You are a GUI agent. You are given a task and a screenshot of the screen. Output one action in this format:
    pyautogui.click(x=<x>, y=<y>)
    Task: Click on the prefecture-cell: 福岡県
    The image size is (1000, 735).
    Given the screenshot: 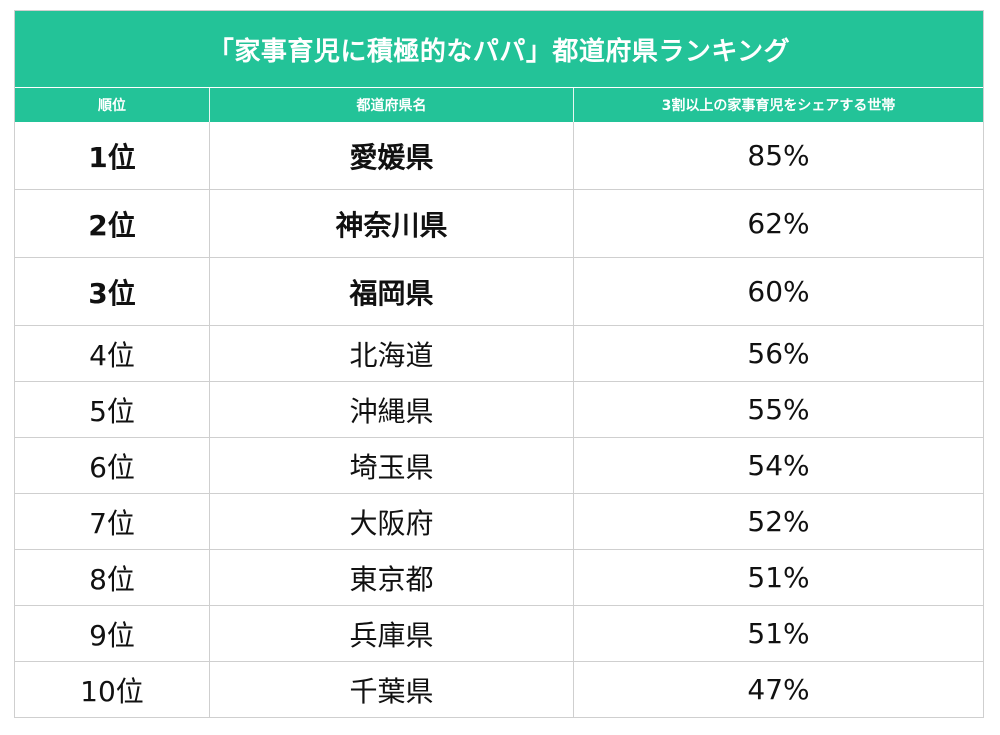 What is the action you would take?
    pyautogui.click(x=392, y=291)
    